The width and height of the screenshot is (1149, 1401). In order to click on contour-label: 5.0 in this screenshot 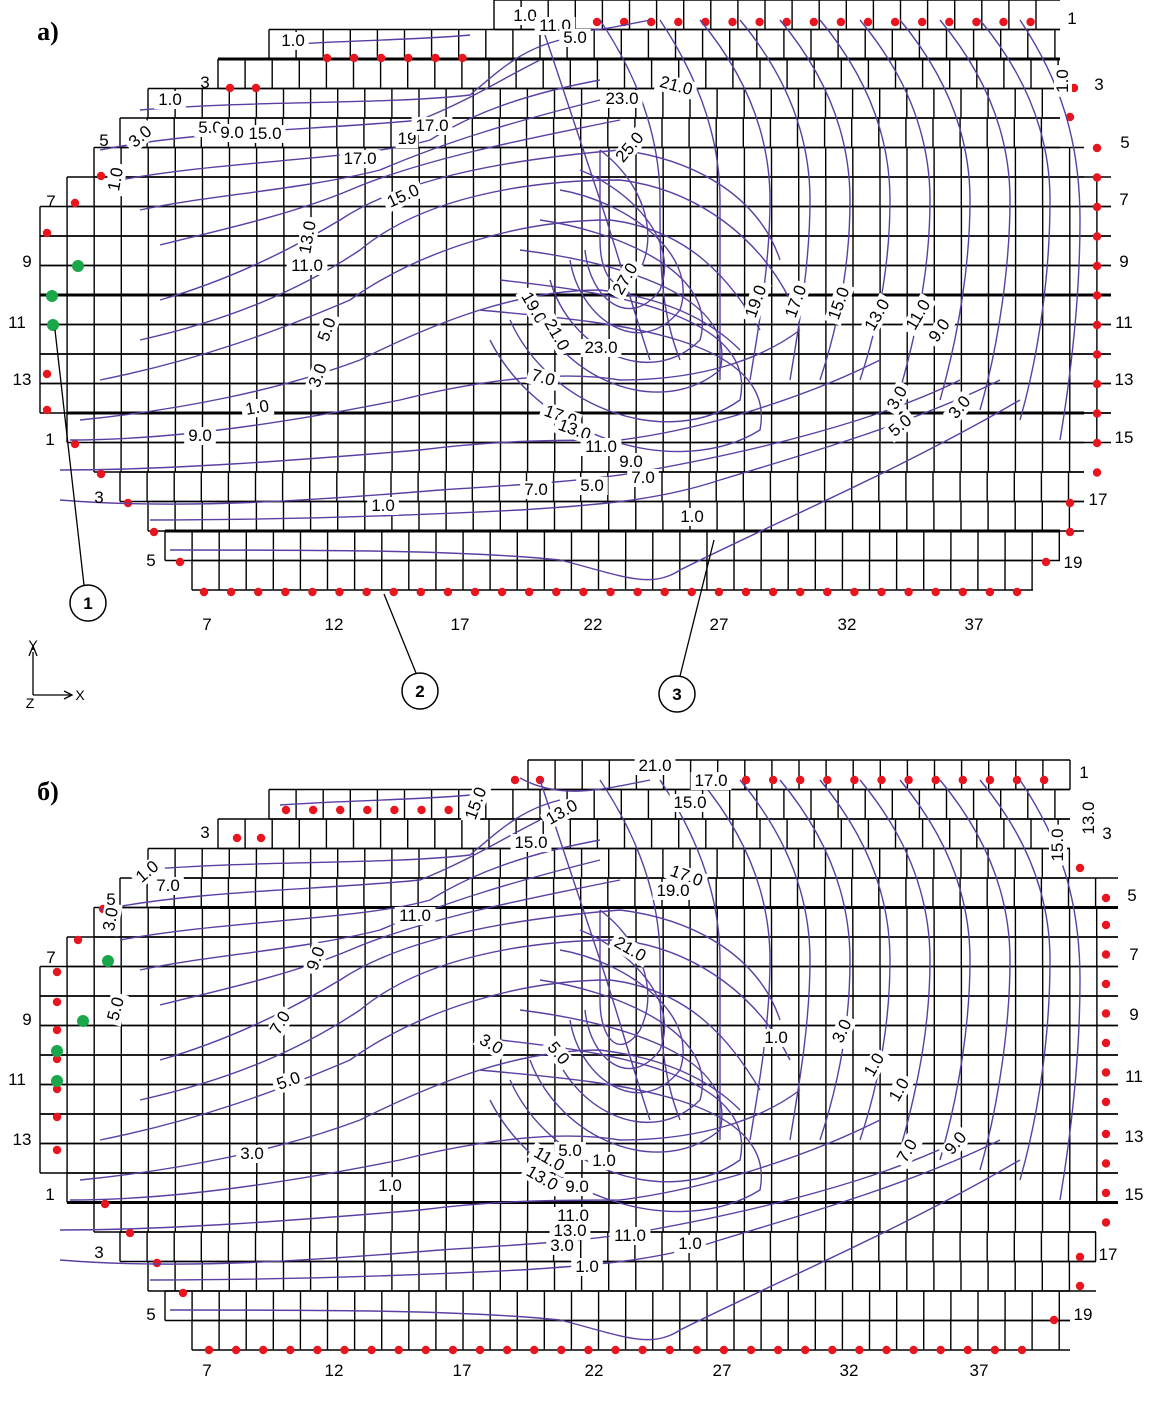, I will do `click(327, 329)`.